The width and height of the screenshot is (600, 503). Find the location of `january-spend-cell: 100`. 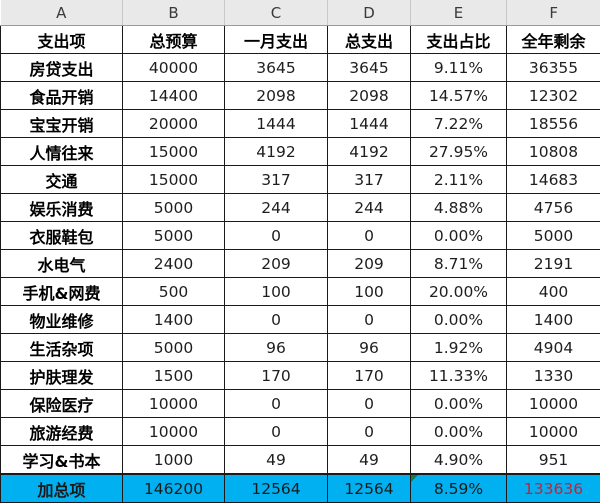

january-spend-cell: 100 is located at coordinates (276, 292).